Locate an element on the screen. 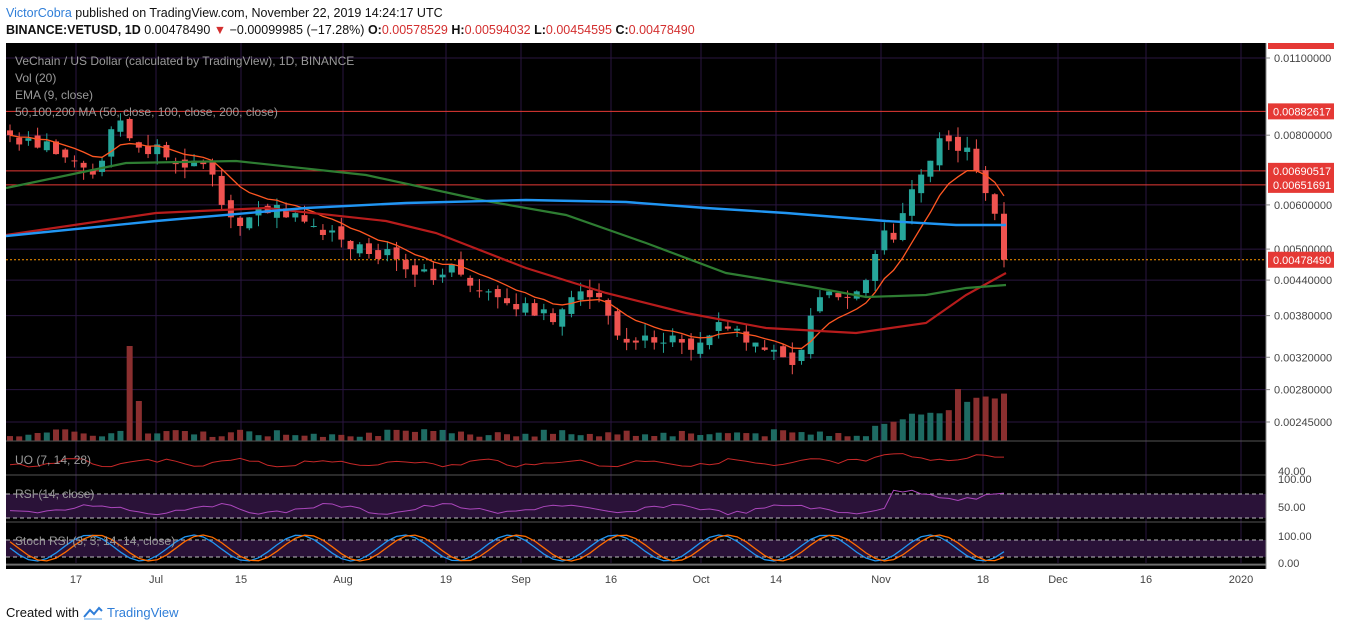 The width and height of the screenshot is (1348, 631). low-label: L: is located at coordinates (540, 30).